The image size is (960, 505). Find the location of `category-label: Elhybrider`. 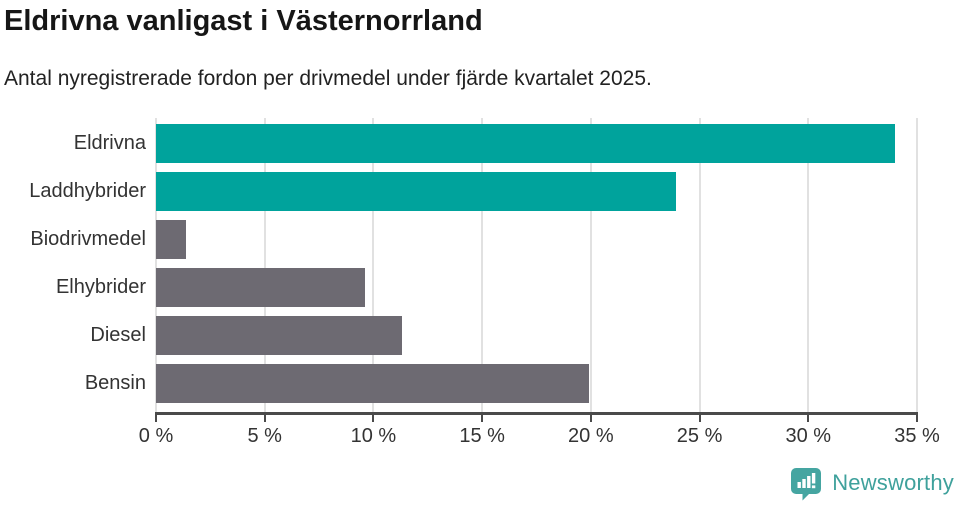

category-label: Elhybrider is located at coordinates (100, 287).